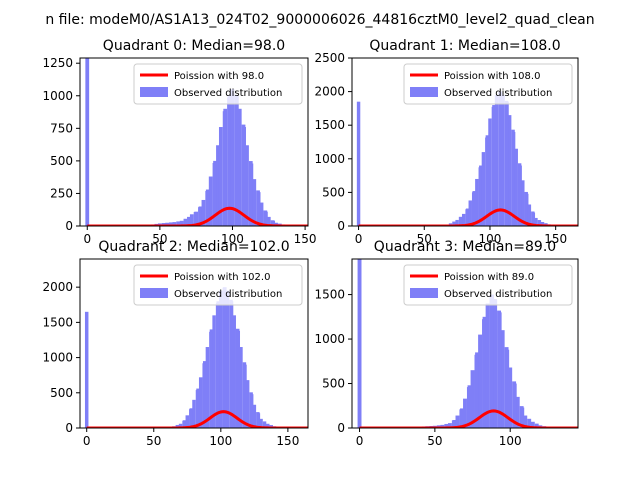 Image resolution: width=640 pixels, height=480 pixels. Describe the element at coordinates (194, 46) in the screenshot. I see `quadrant-title: Quadrant 0: Median=98.0` at that location.